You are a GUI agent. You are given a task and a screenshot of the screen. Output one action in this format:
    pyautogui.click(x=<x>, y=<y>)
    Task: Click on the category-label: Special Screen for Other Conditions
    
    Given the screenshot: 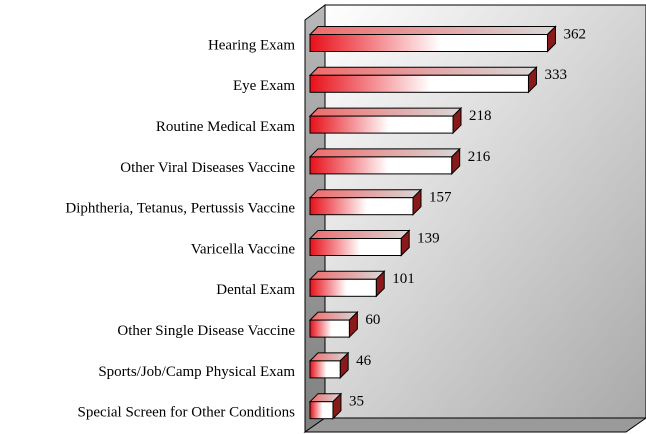 What is the action you would take?
    pyautogui.click(x=187, y=413)
    